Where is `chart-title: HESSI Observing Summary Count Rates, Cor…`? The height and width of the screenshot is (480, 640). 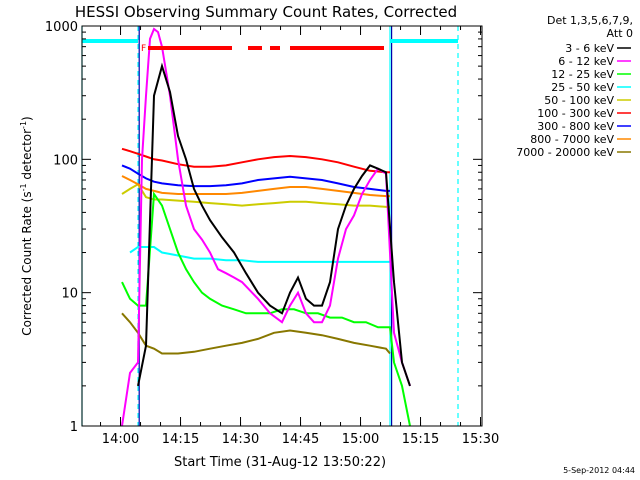 chart-title: HESSI Observing Summary Count Rates, Cor… is located at coordinates (266, 12).